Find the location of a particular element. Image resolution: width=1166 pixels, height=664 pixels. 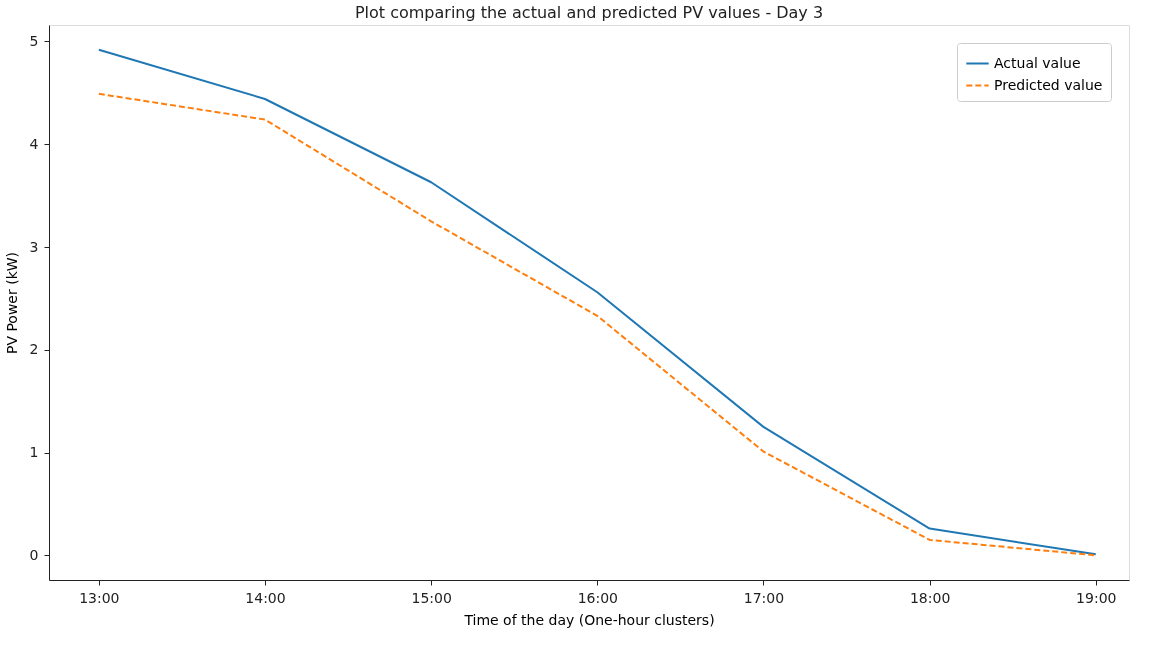

y-tick-label: 5 is located at coordinates (34, 40).